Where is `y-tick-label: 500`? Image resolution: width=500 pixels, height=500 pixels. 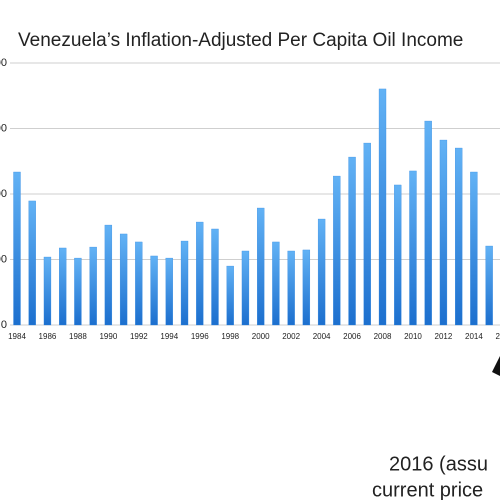
y-tick-label: 500 is located at coordinates (3, 259).